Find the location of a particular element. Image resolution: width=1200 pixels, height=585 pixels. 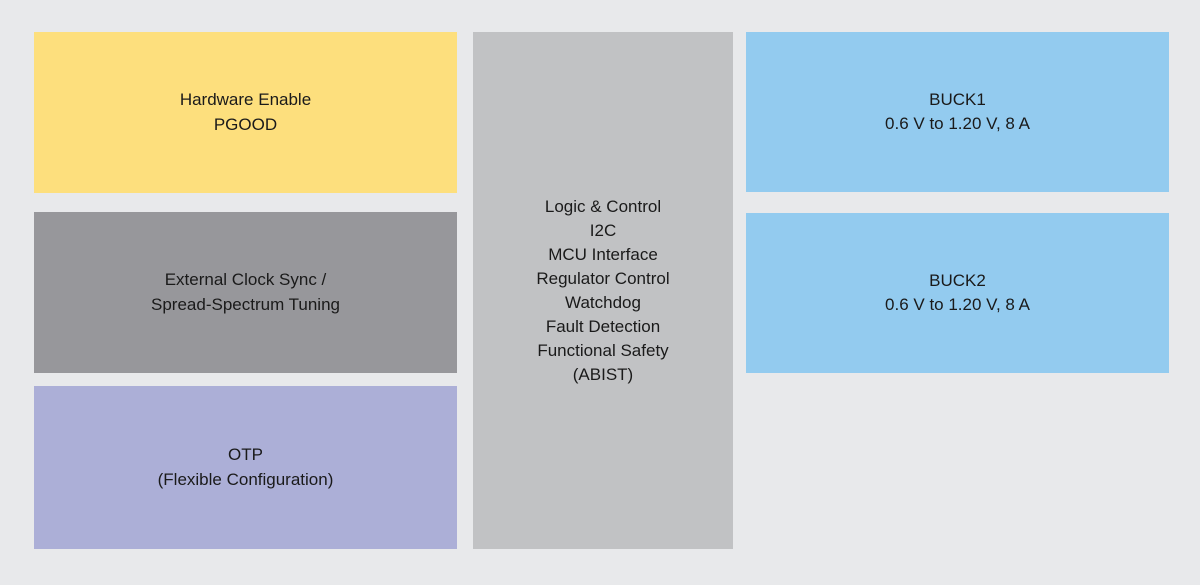

block-line: BUCK1 is located at coordinates (957, 99).